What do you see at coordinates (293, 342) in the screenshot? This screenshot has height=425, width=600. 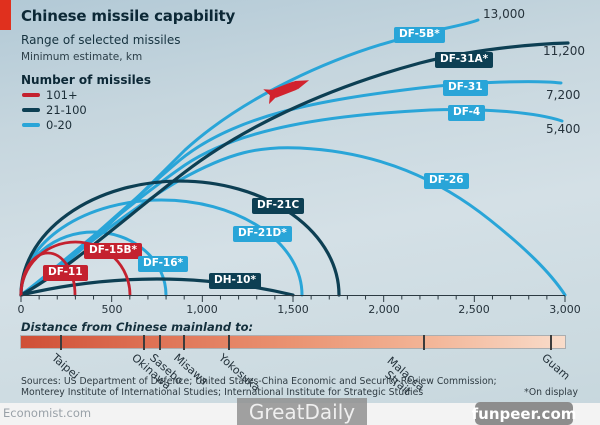 I see `distance-gradient-bar` at bounding box center [293, 342].